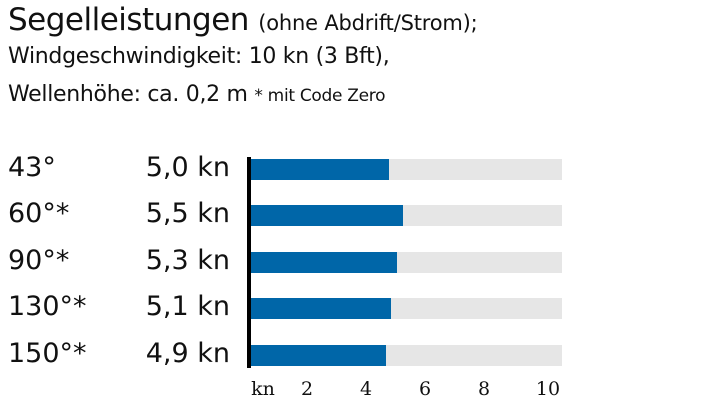  I want to click on bar-row: 60°* 5,5 kn, so click(356, 218).